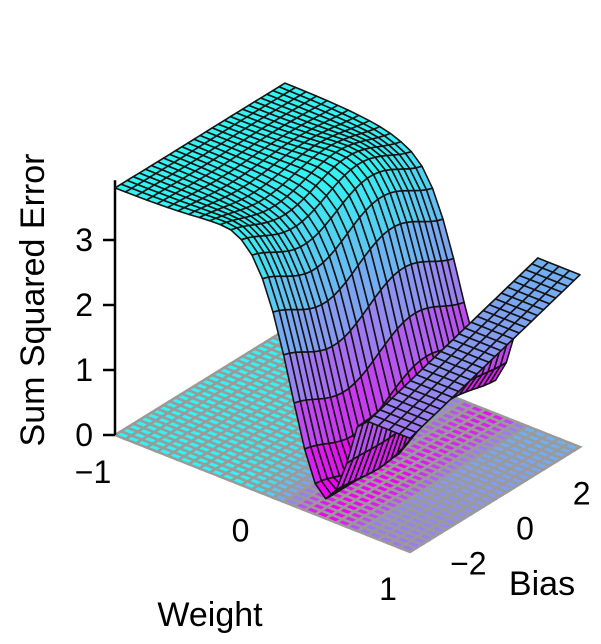 This screenshot has height=644, width=601. What do you see at coordinates (241, 531) in the screenshot?
I see `x-tick-label: 0` at bounding box center [241, 531].